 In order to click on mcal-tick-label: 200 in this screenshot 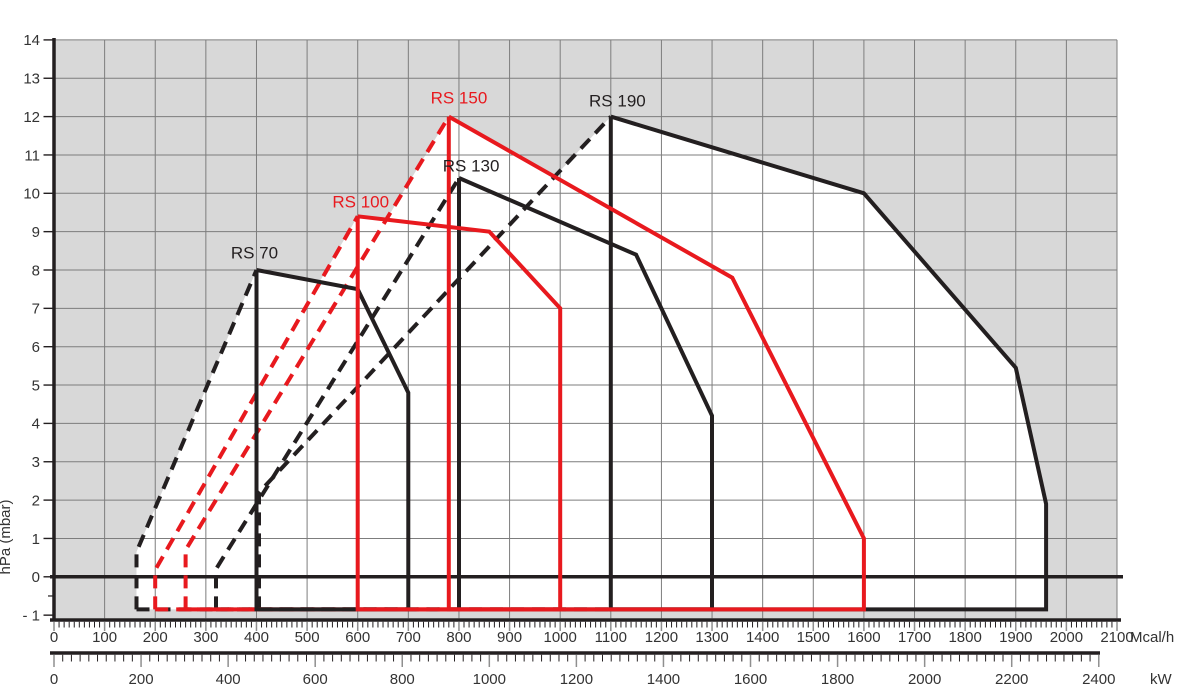, I will do `click(155, 637)`.